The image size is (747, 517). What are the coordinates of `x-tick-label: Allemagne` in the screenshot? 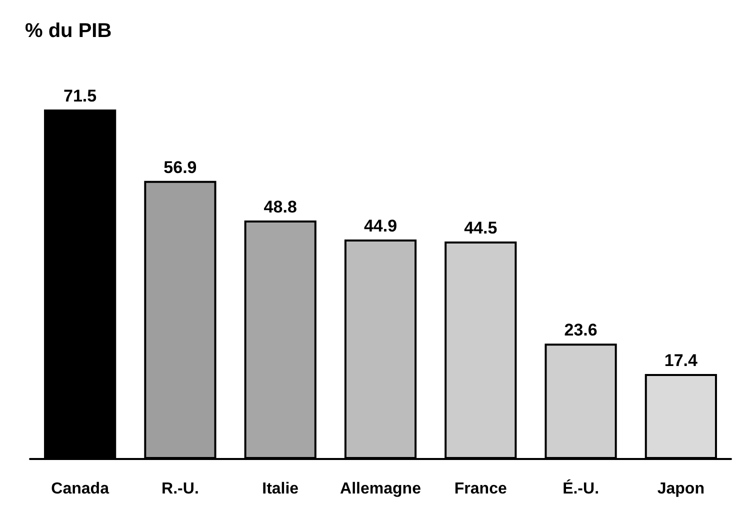 It's located at (381, 489).